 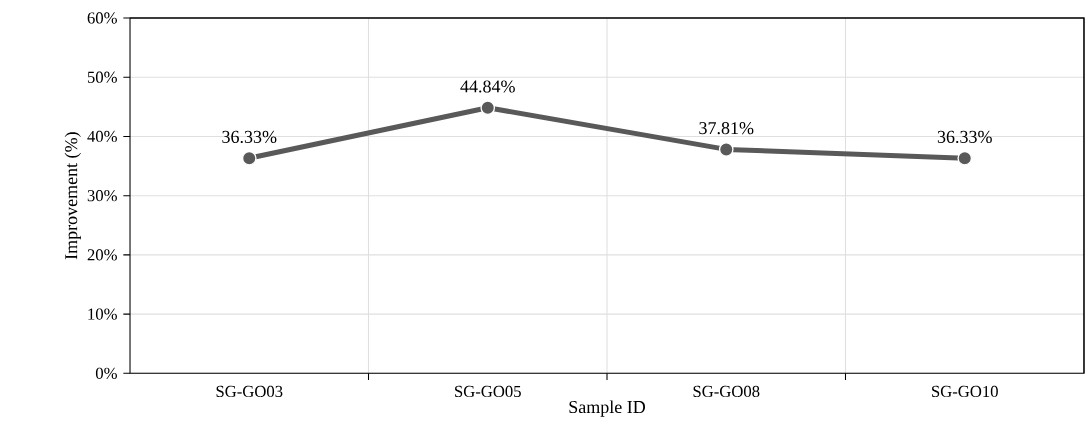 What do you see at coordinates (72, 196) in the screenshot?
I see `y-axis-title: Improvement (%)` at bounding box center [72, 196].